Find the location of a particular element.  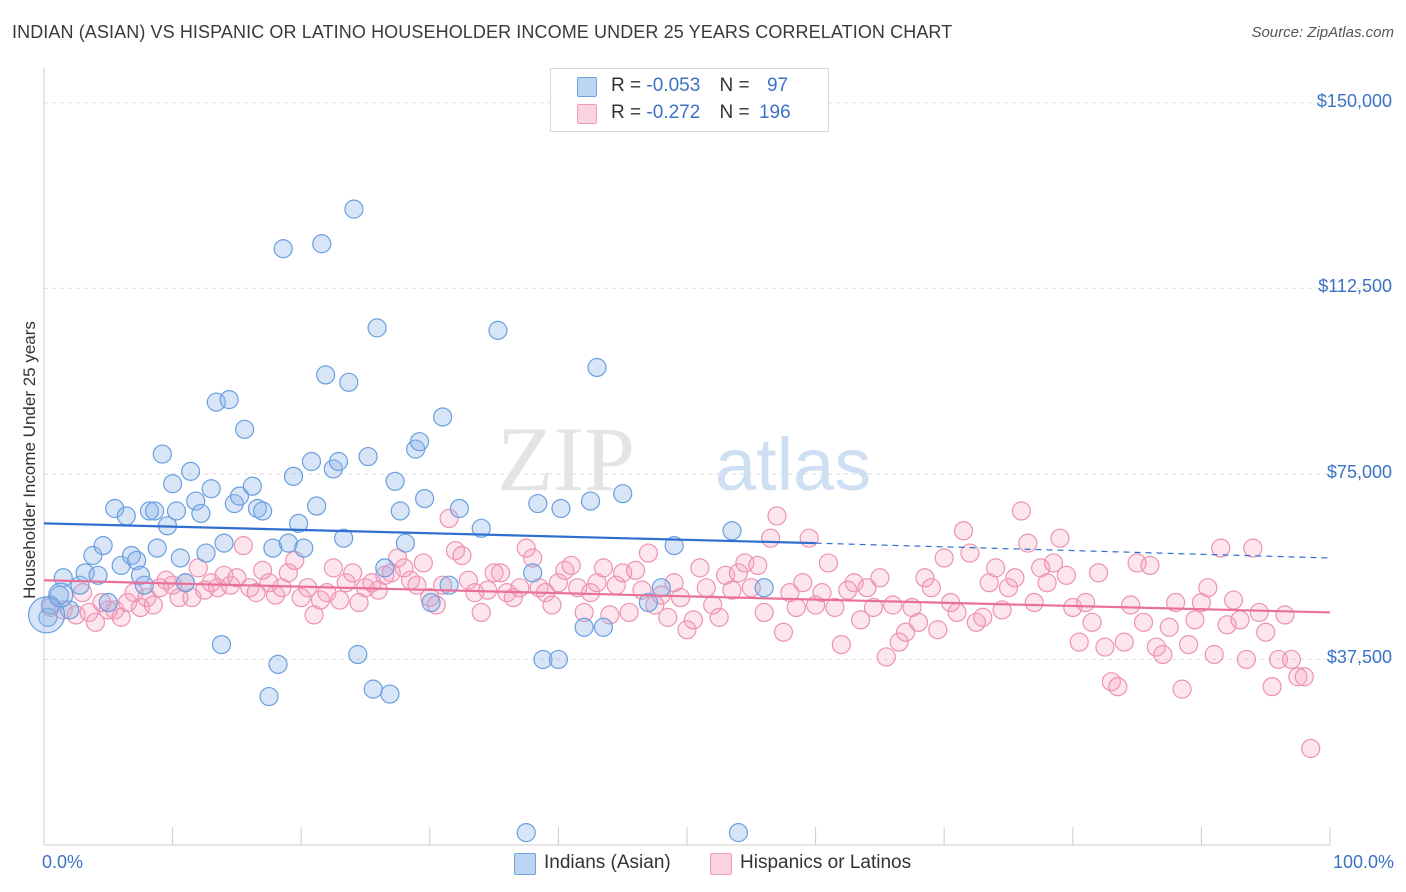

trend-lines is located at coordinates (687, 568).